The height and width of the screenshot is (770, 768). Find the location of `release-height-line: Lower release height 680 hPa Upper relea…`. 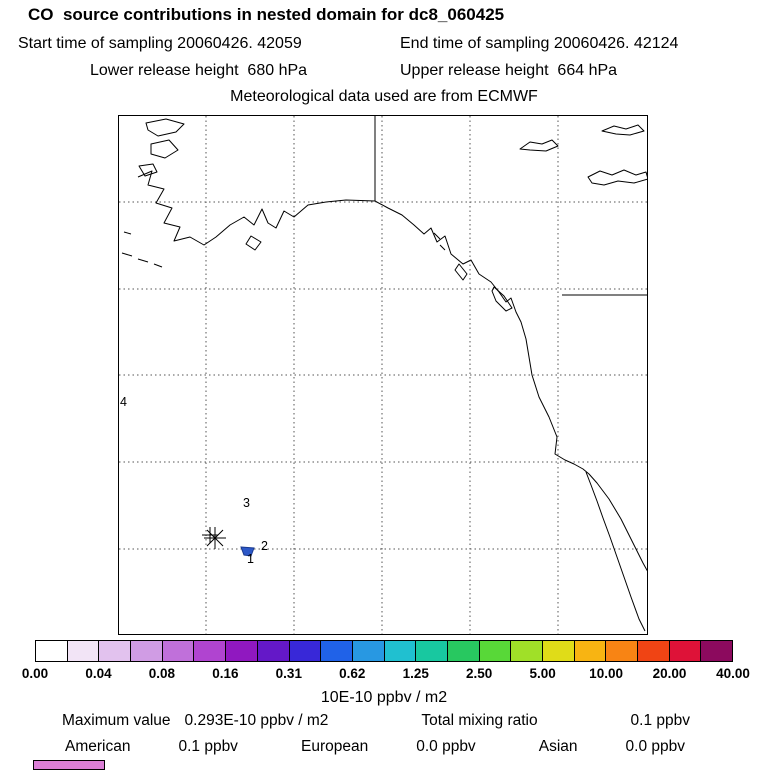

release-height-line: Lower release height 680 hPa Upper relea… is located at coordinates (384, 72).